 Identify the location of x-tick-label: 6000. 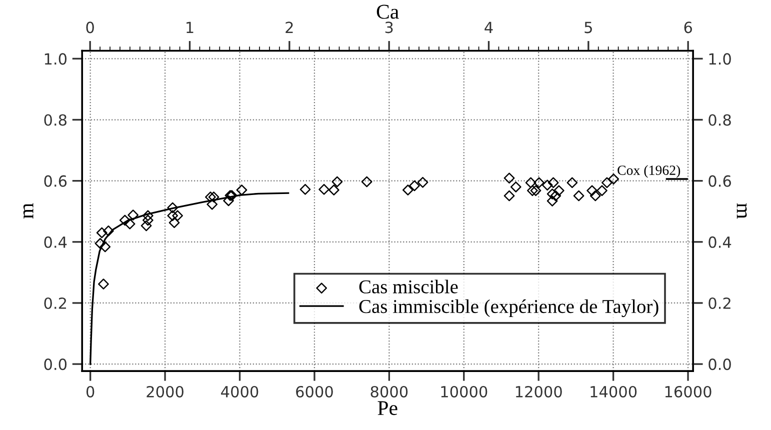
(314, 392).